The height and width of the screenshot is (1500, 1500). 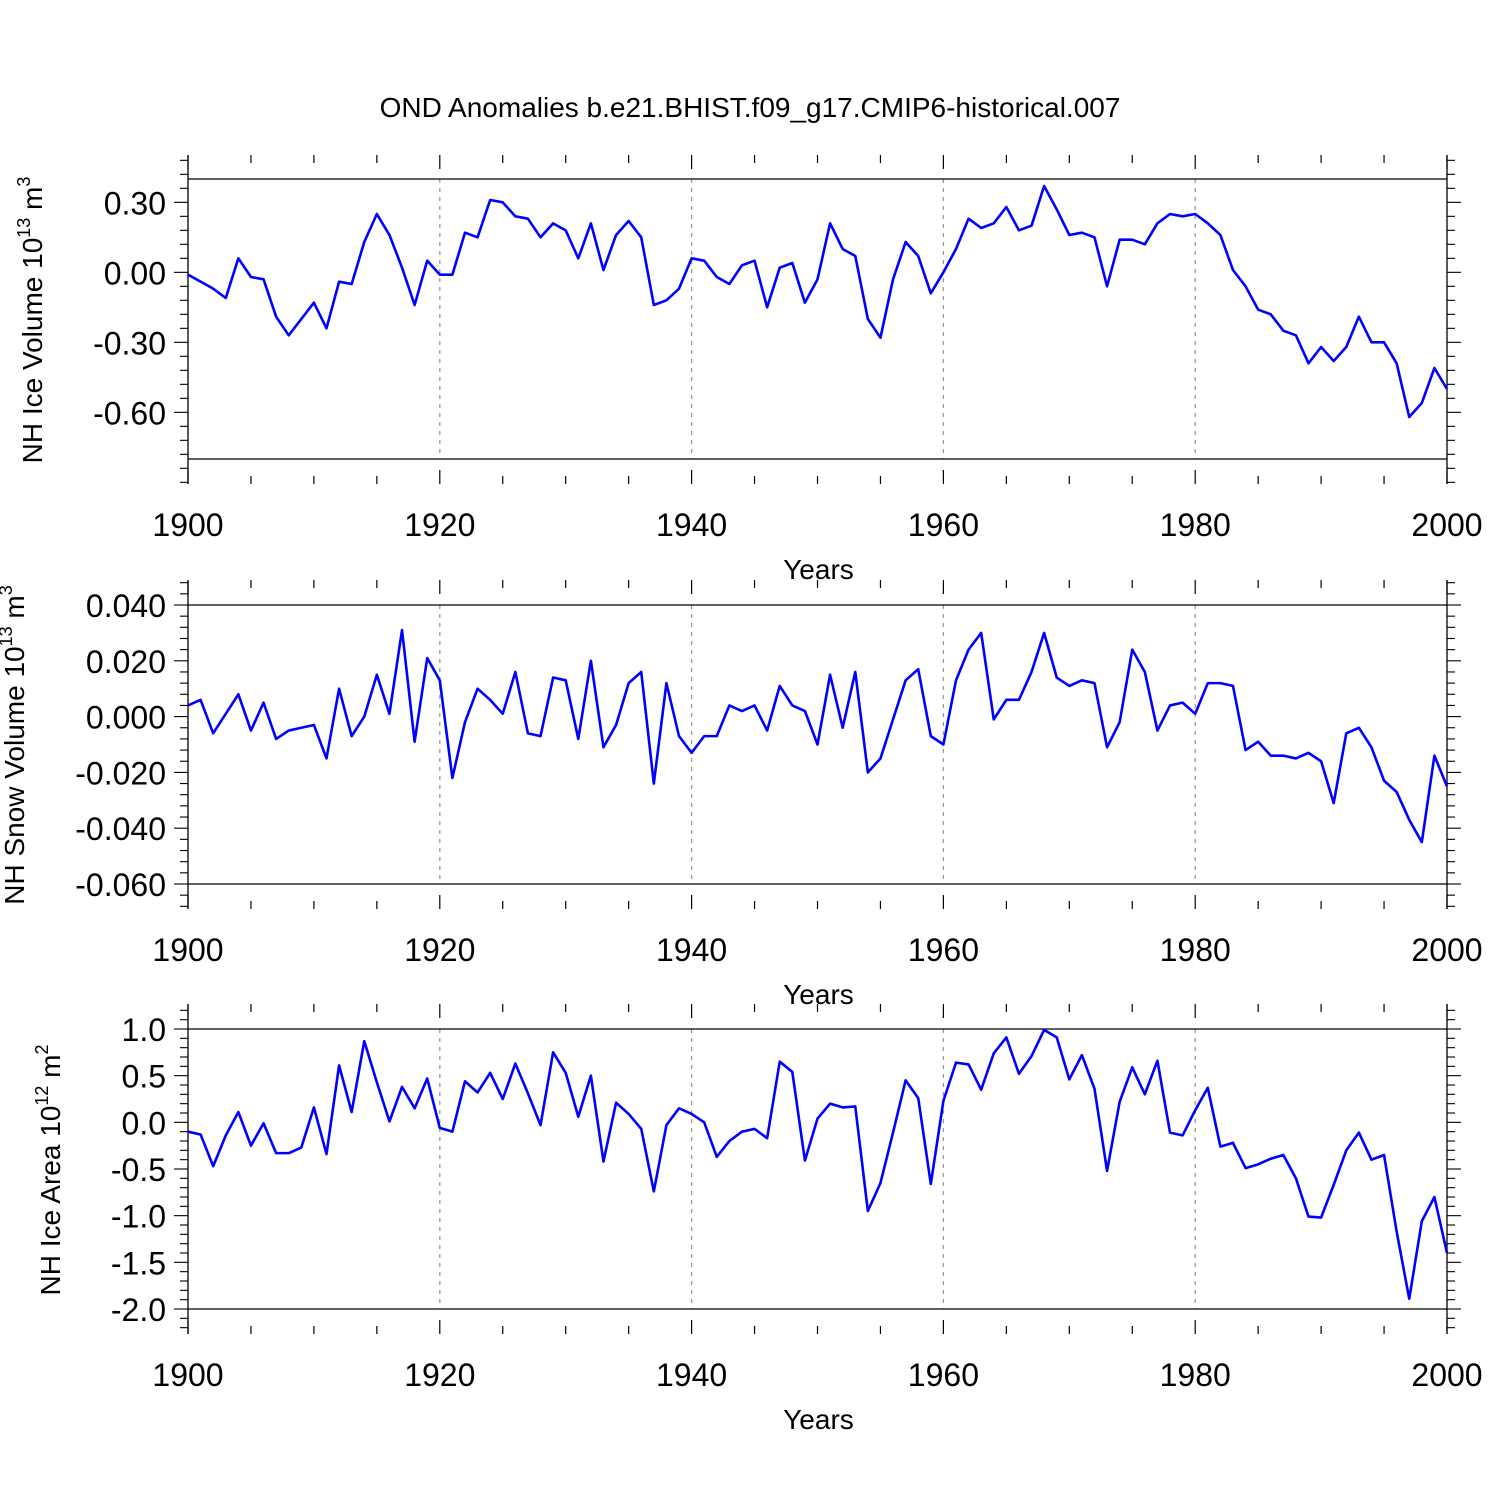 I want to click on y-tick-label: -2.0, so click(x=138, y=1310).